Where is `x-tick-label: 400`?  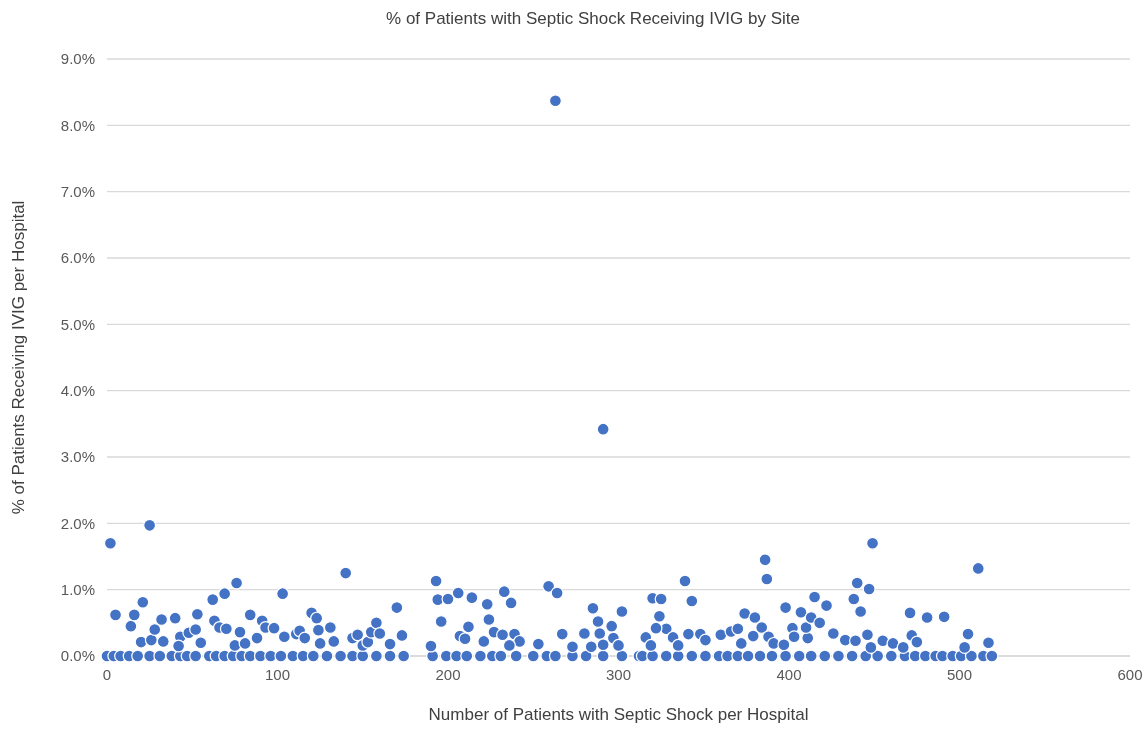
x-tick-label: 400 is located at coordinates (789, 674).